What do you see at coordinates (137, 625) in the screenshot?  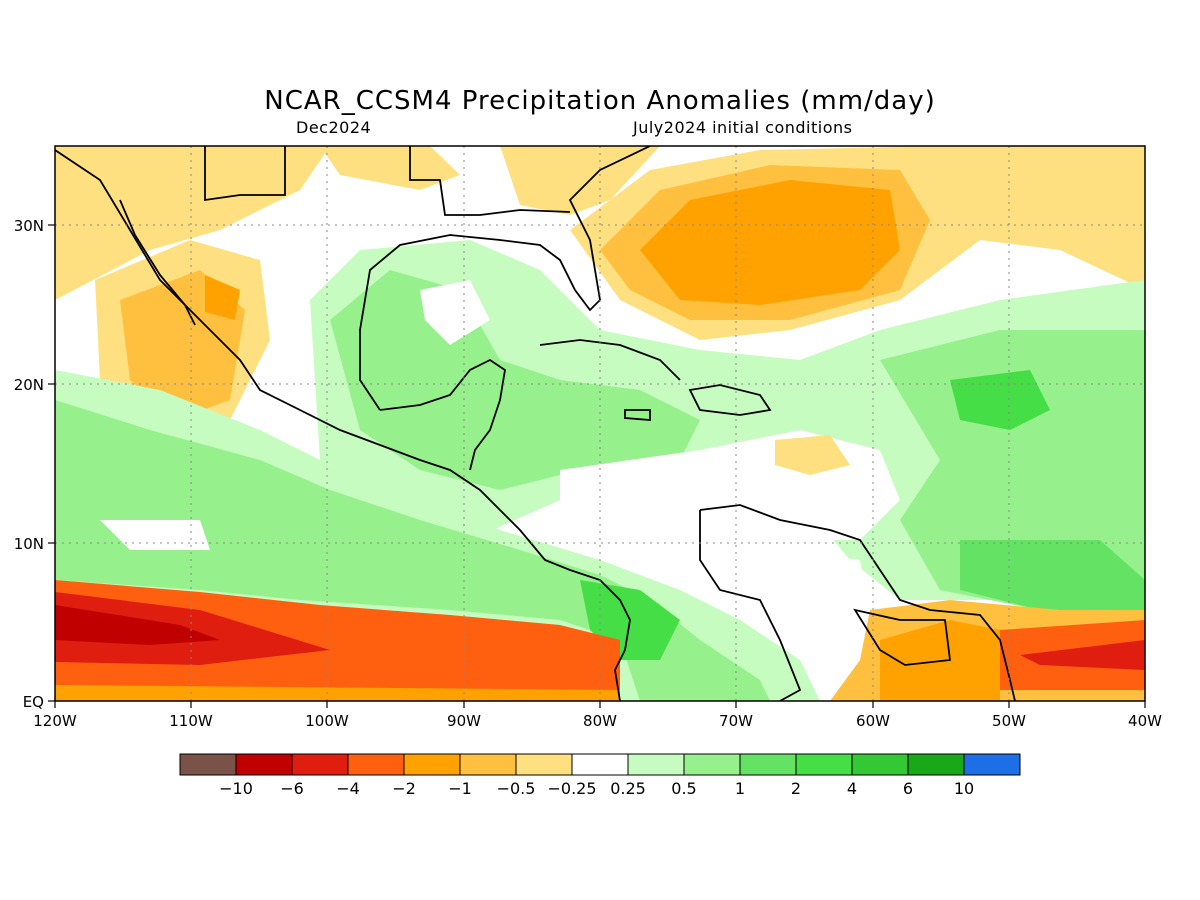 I see `anomaly-patch-itcz-dry-center` at bounding box center [137, 625].